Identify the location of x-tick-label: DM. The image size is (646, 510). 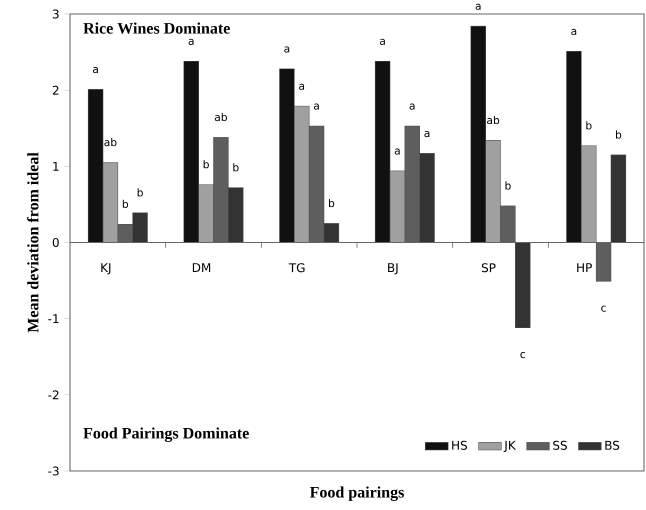
(201, 267).